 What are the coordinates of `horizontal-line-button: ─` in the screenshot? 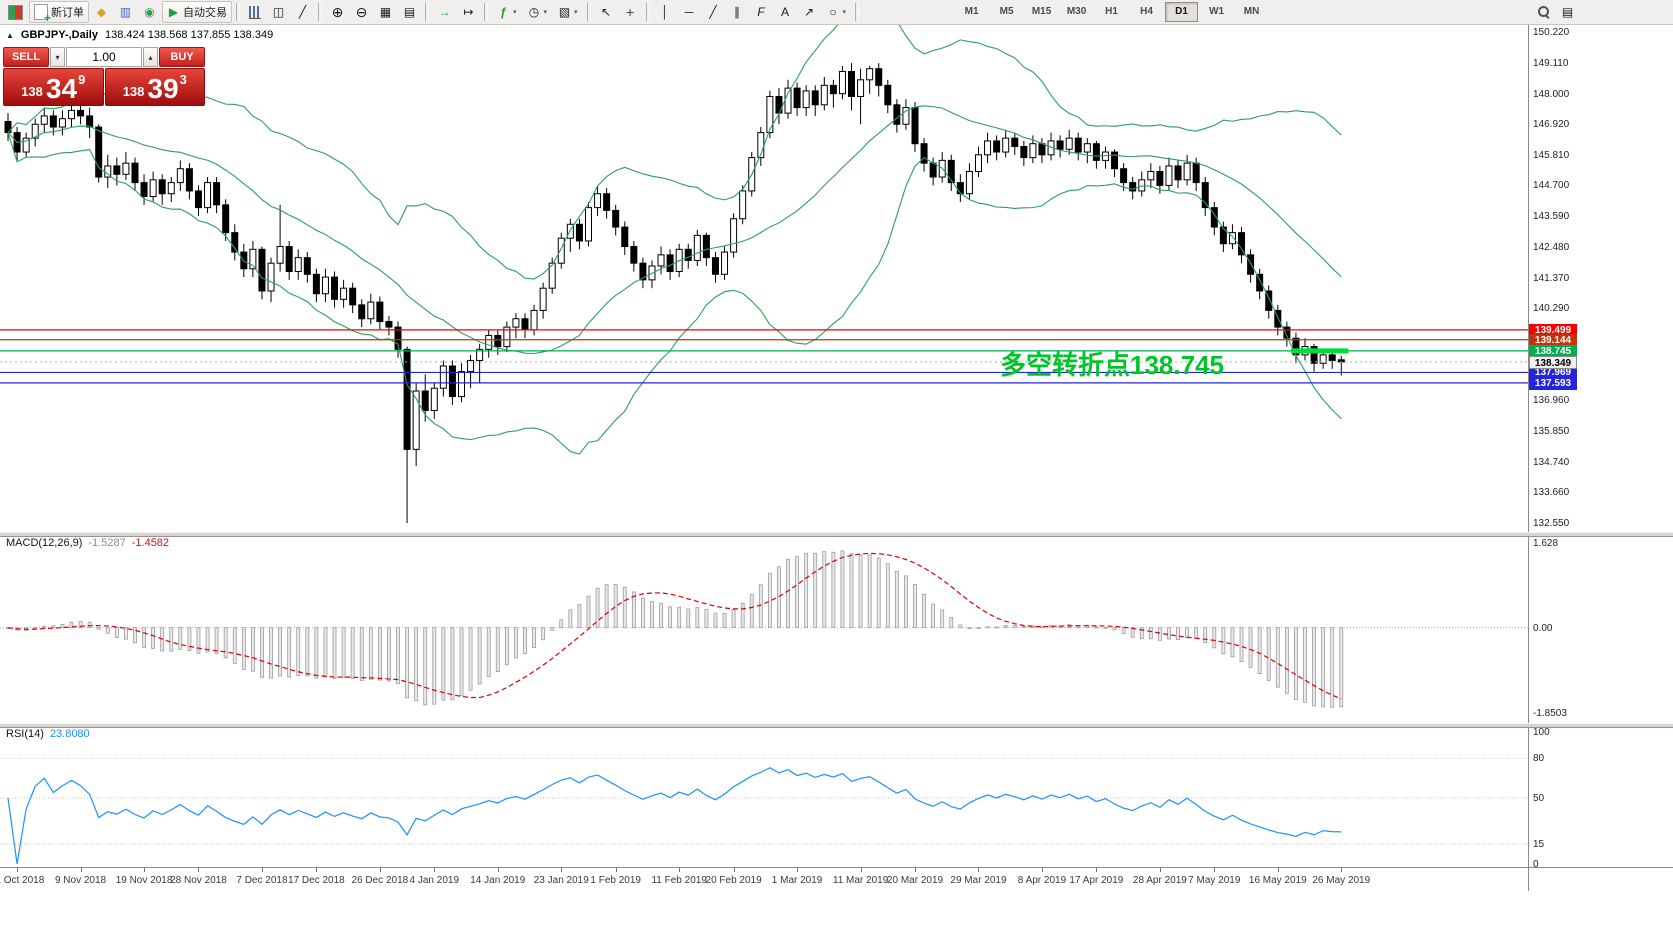 It's located at (689, 12).